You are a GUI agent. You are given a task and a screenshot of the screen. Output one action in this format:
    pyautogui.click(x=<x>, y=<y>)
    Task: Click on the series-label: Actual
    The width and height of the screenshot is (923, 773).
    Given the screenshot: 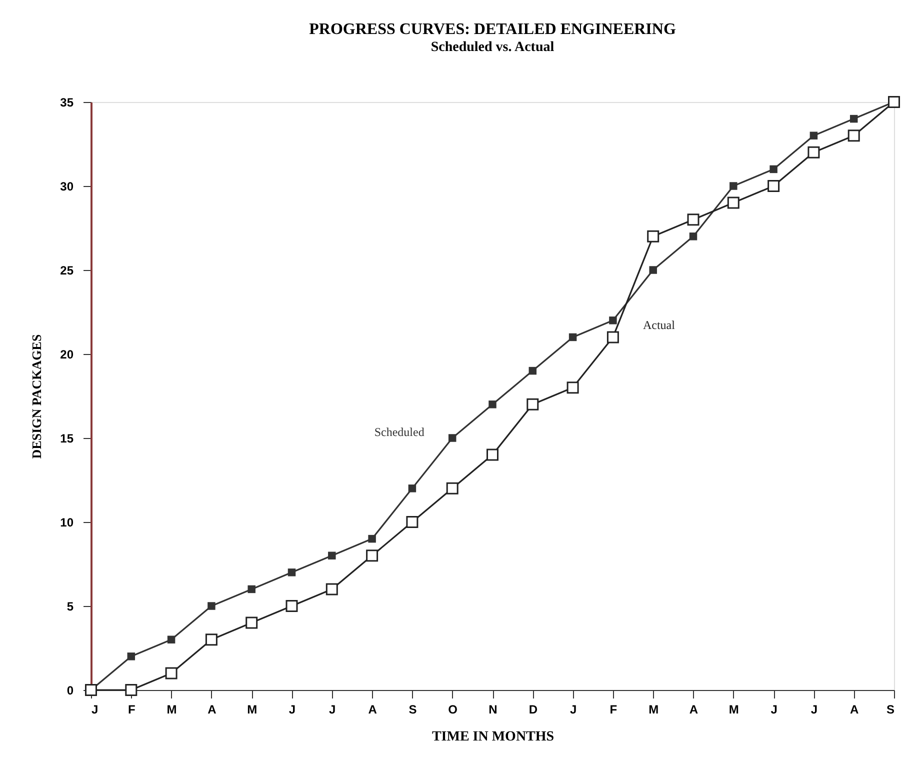 What is the action you would take?
    pyautogui.click(x=659, y=325)
    